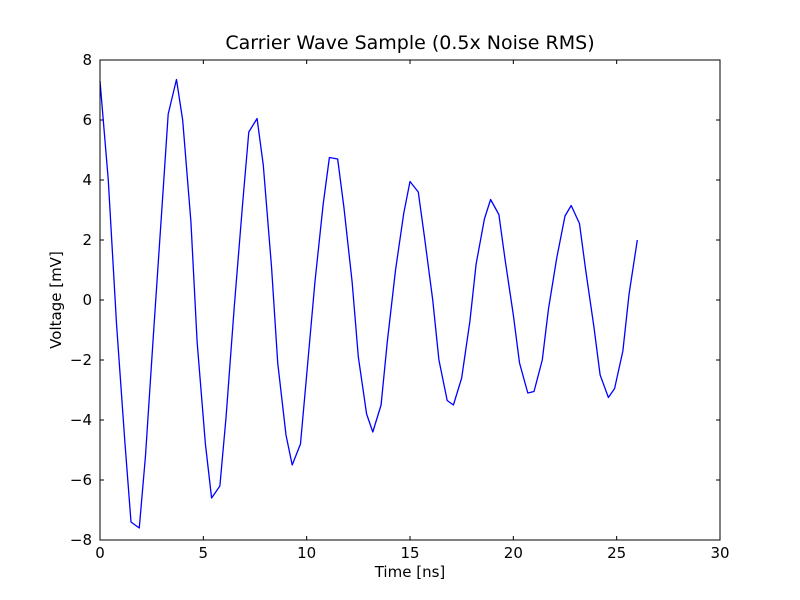  I want to click on y-tick-label: 6, so click(87, 120).